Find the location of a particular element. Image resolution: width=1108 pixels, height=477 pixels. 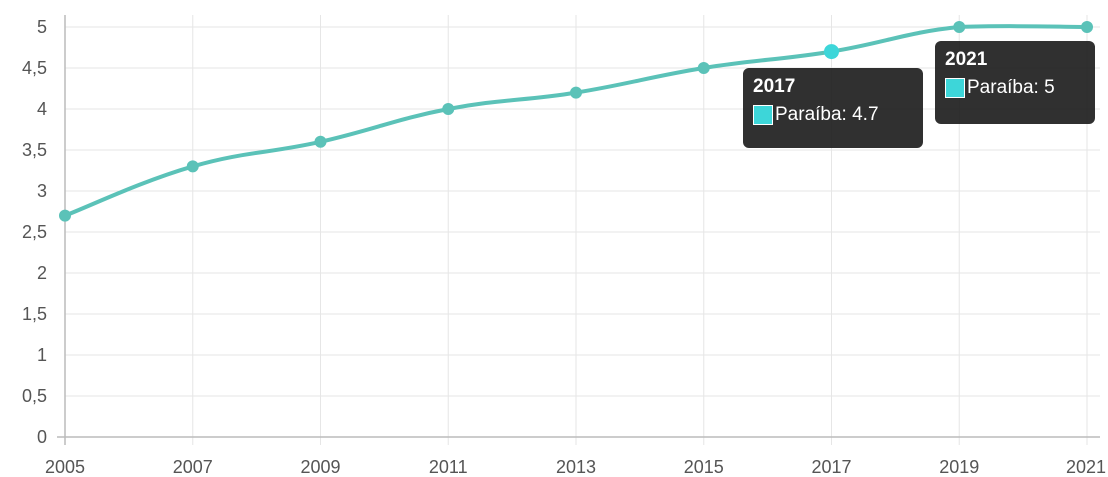

y-tick-label: 2 is located at coordinates (42, 273).